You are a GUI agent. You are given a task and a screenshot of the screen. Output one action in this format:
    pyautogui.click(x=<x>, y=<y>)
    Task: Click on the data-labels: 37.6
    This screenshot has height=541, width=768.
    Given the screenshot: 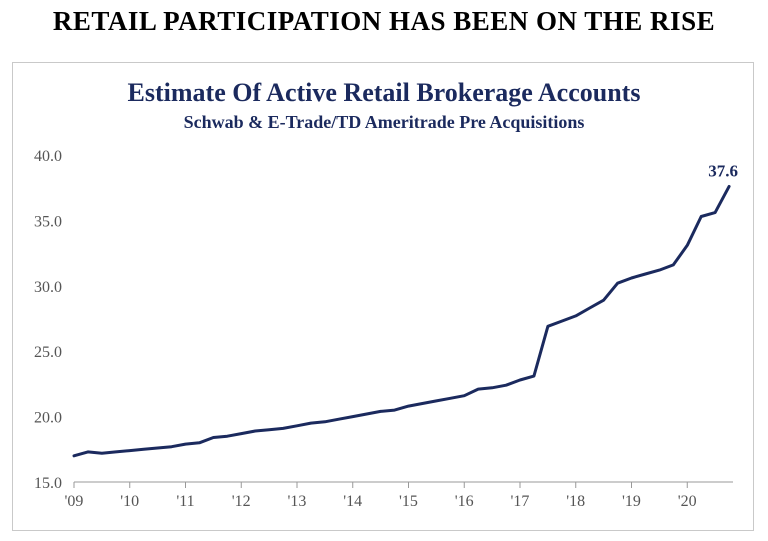 What is the action you would take?
    pyautogui.click(x=723, y=170)
    